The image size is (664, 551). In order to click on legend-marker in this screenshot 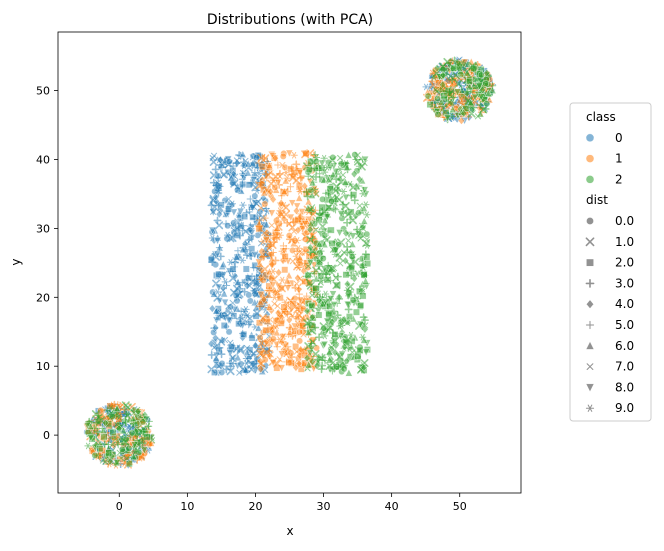, I will do `click(590, 304)`.